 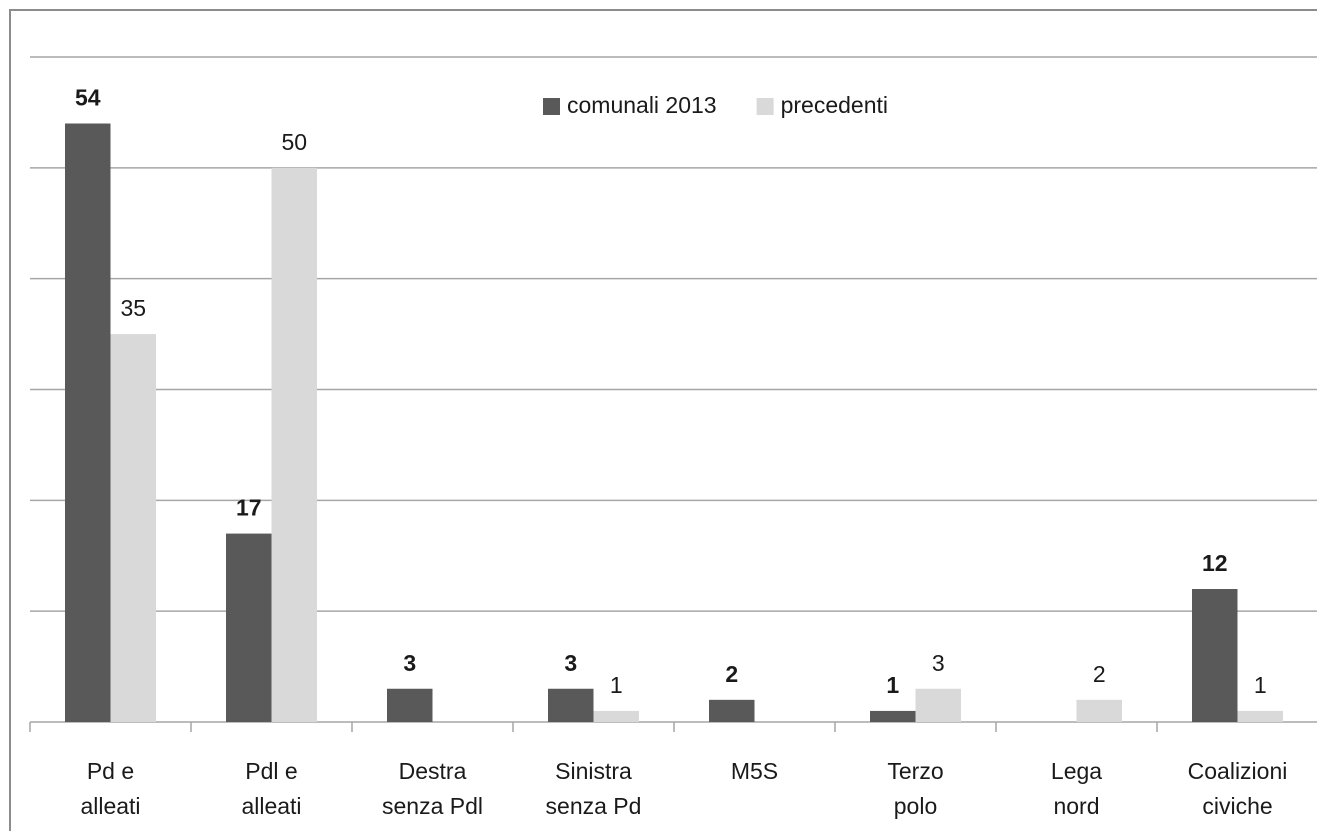 I want to click on data-label: 17, so click(x=249, y=508).